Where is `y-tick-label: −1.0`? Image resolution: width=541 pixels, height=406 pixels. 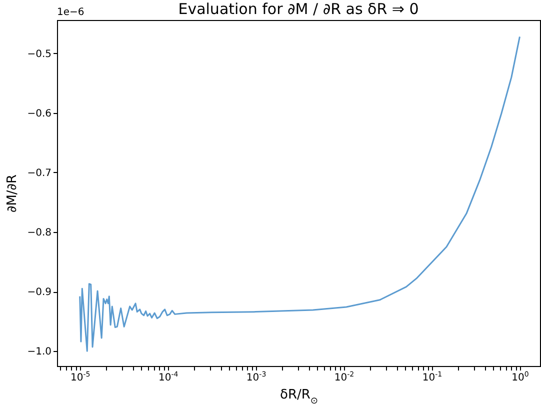
y-tick-label: −1.0 is located at coordinates (39, 352).